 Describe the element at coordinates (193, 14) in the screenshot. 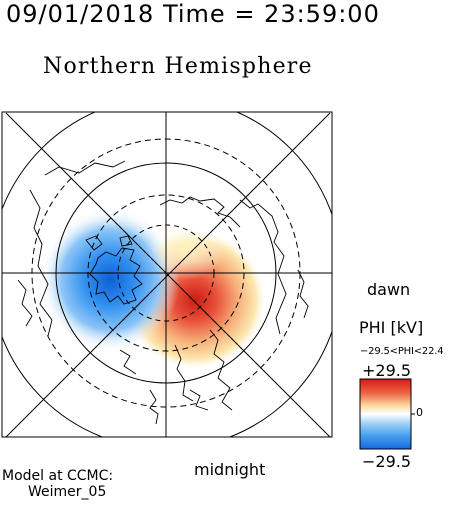

I see `datetime-title: 09/01/2018 Time = 23:59:00` at that location.